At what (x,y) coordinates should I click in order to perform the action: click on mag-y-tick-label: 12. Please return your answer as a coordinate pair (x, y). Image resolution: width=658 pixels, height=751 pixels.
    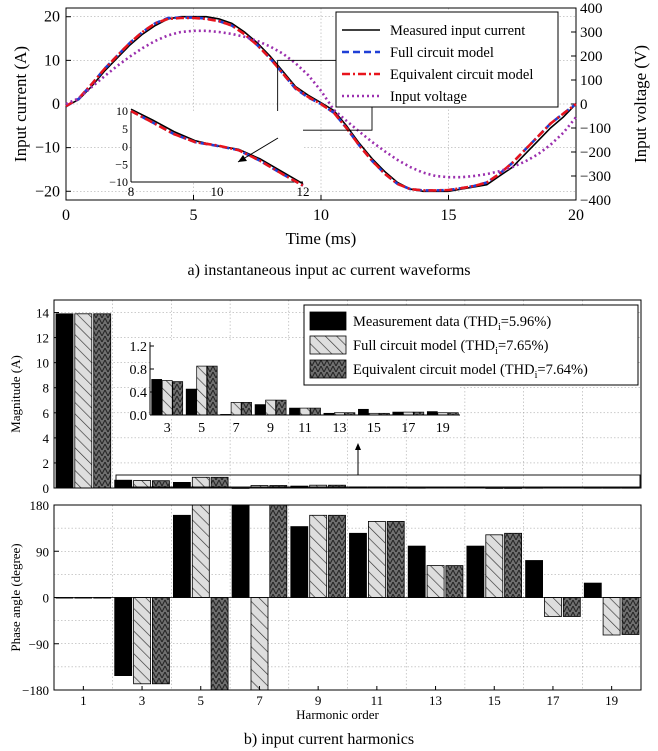
    Looking at the image, I should click on (42, 338).